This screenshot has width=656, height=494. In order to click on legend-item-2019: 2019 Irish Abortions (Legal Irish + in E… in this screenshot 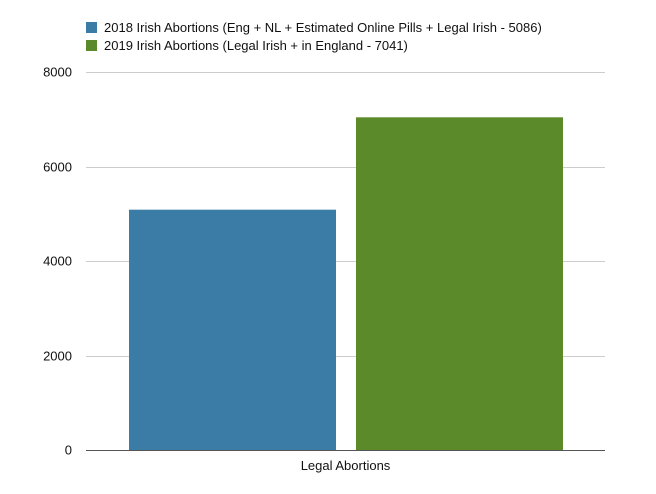, I will do `click(314, 45)`.